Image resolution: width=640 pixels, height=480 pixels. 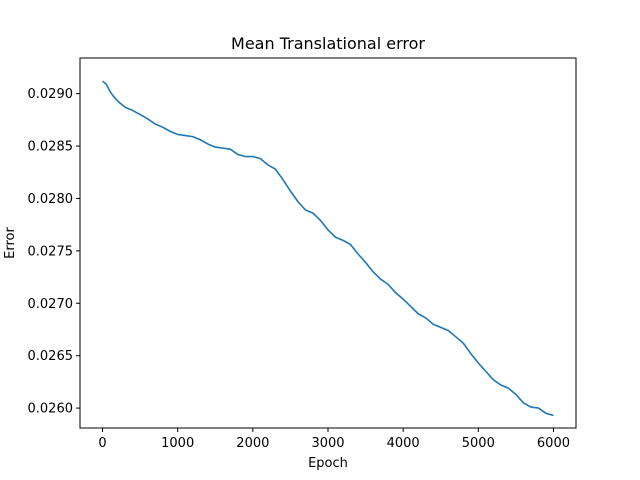 I want to click on y-tick-label: 0.0265, so click(x=51, y=356).